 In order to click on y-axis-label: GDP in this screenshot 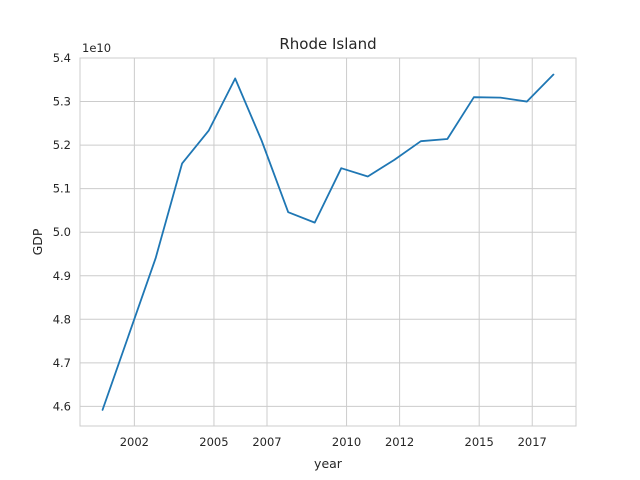, I will do `click(37, 241)`.